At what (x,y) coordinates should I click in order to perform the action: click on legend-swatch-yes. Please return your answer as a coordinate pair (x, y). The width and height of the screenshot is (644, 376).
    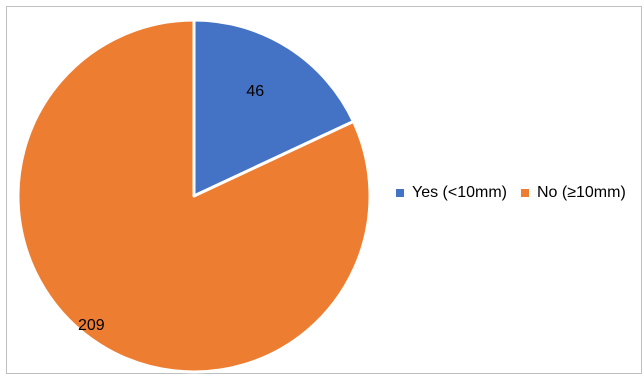
    Looking at the image, I should click on (400, 193).